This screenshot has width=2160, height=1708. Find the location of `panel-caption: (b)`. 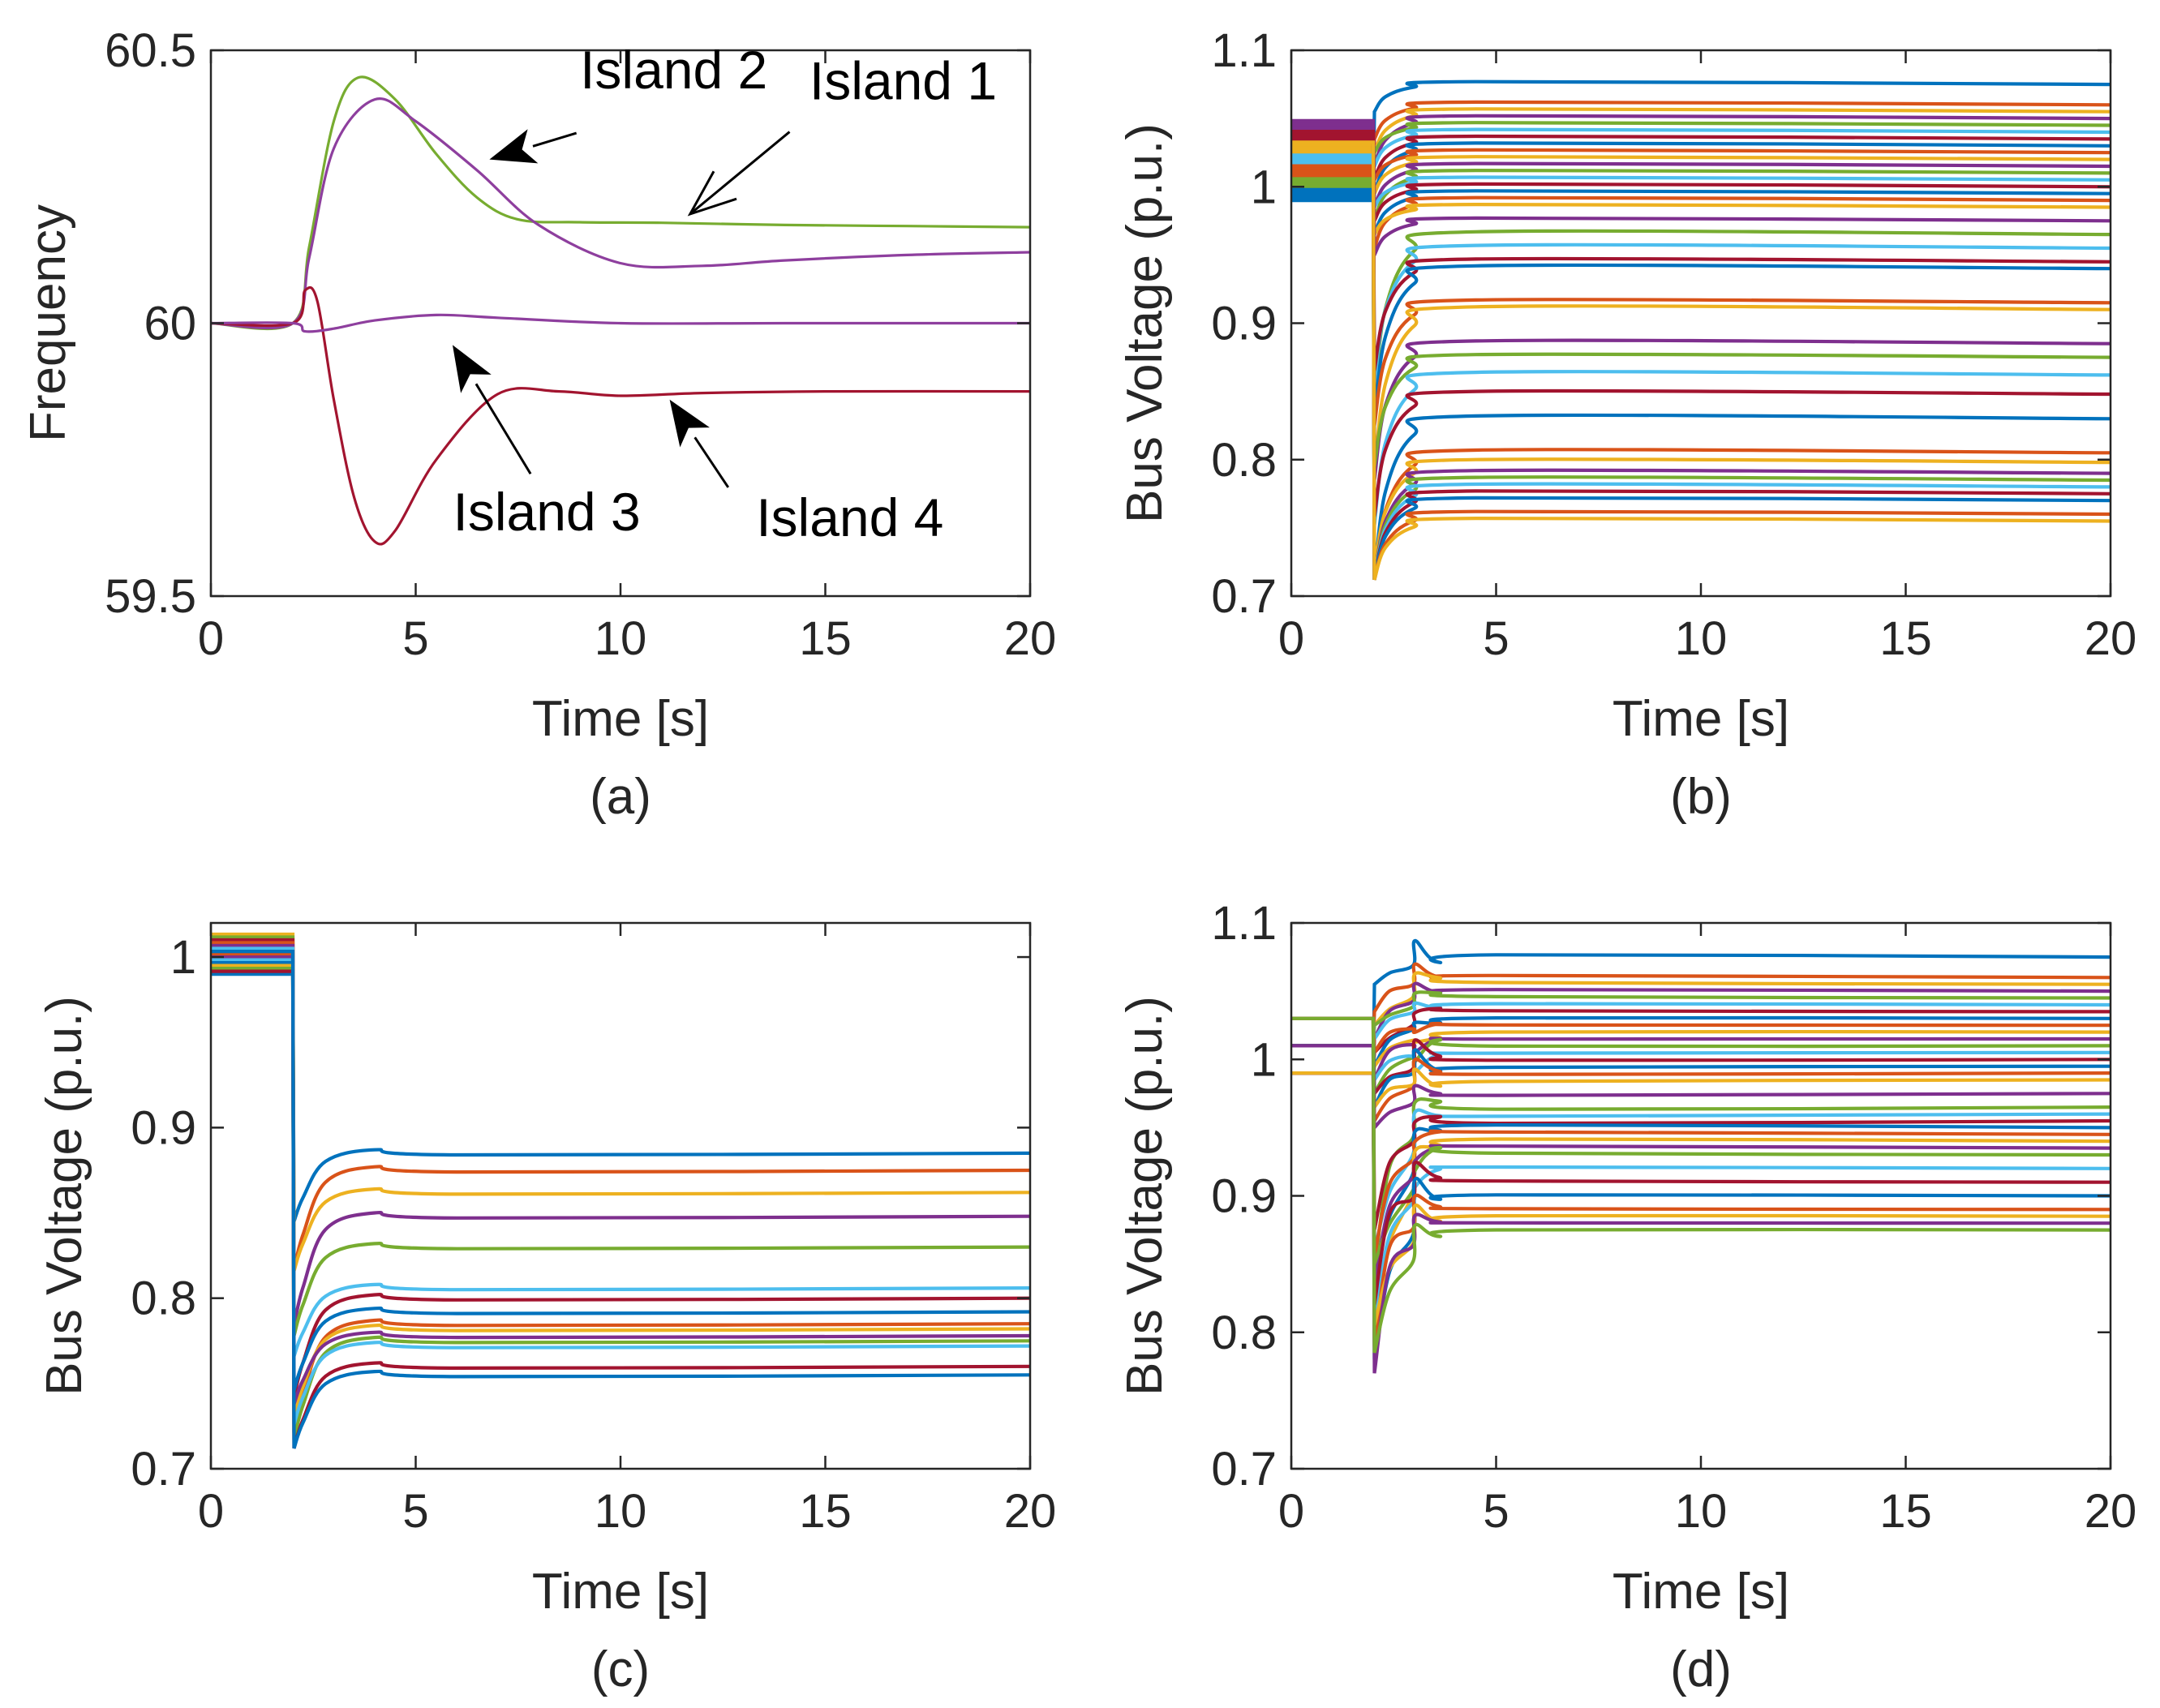

panel-caption: (b) is located at coordinates (1701, 797).